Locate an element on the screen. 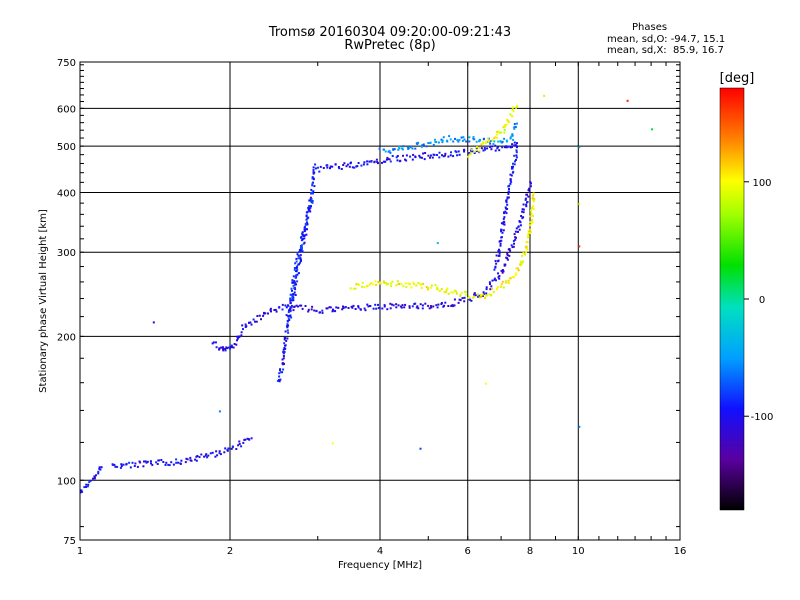 The width and height of the screenshot is (800, 600). y-tick-label: 500 is located at coordinates (66, 147).